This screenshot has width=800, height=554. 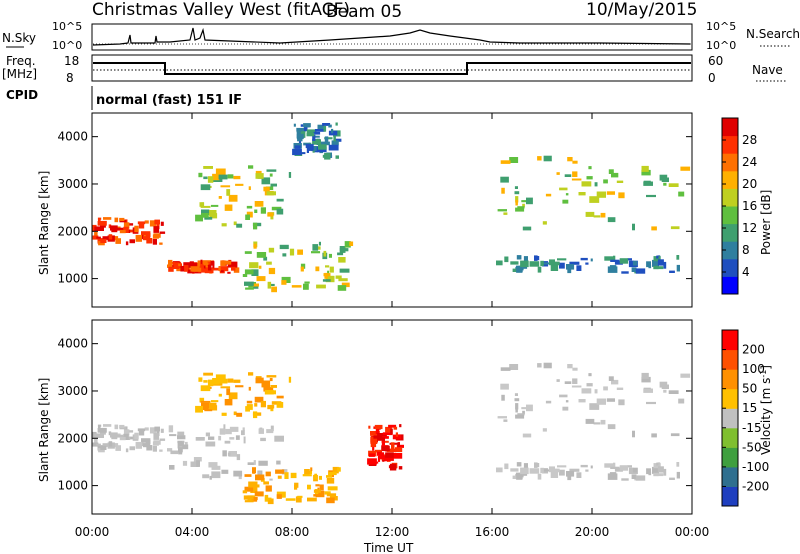 I want to click on nsky-tick-high: 10^5, so click(x=67, y=26).